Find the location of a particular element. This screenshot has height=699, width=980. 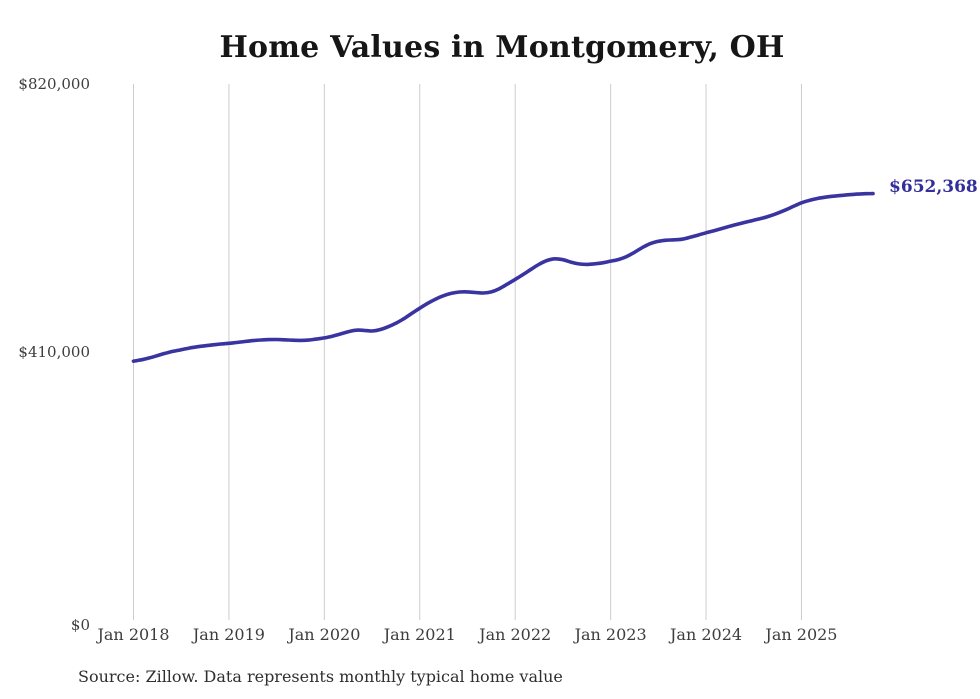

chart-title: Home Values in Montgomery, OH is located at coordinates (502, 47).